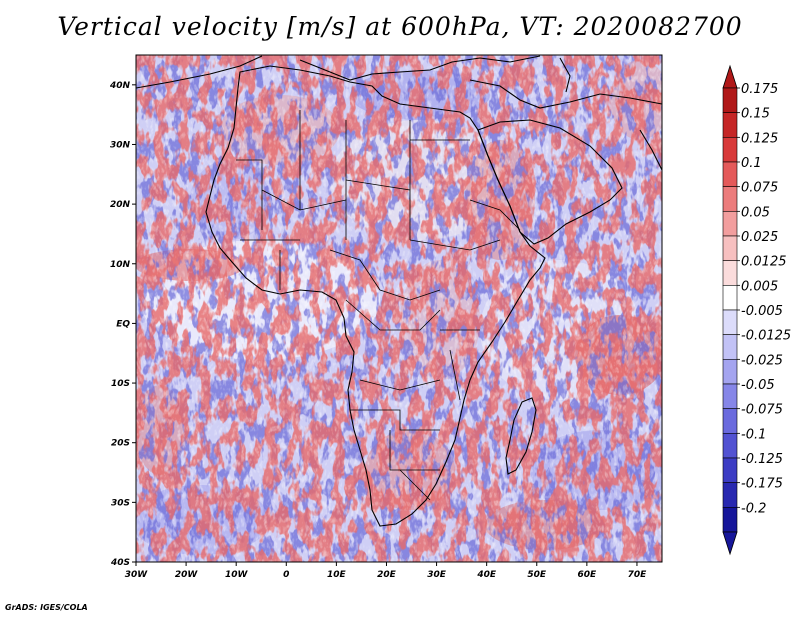 The width and height of the screenshot is (800, 618). Describe the element at coordinates (758, 385) in the screenshot. I see `colorbar-label: -0.05` at that location.